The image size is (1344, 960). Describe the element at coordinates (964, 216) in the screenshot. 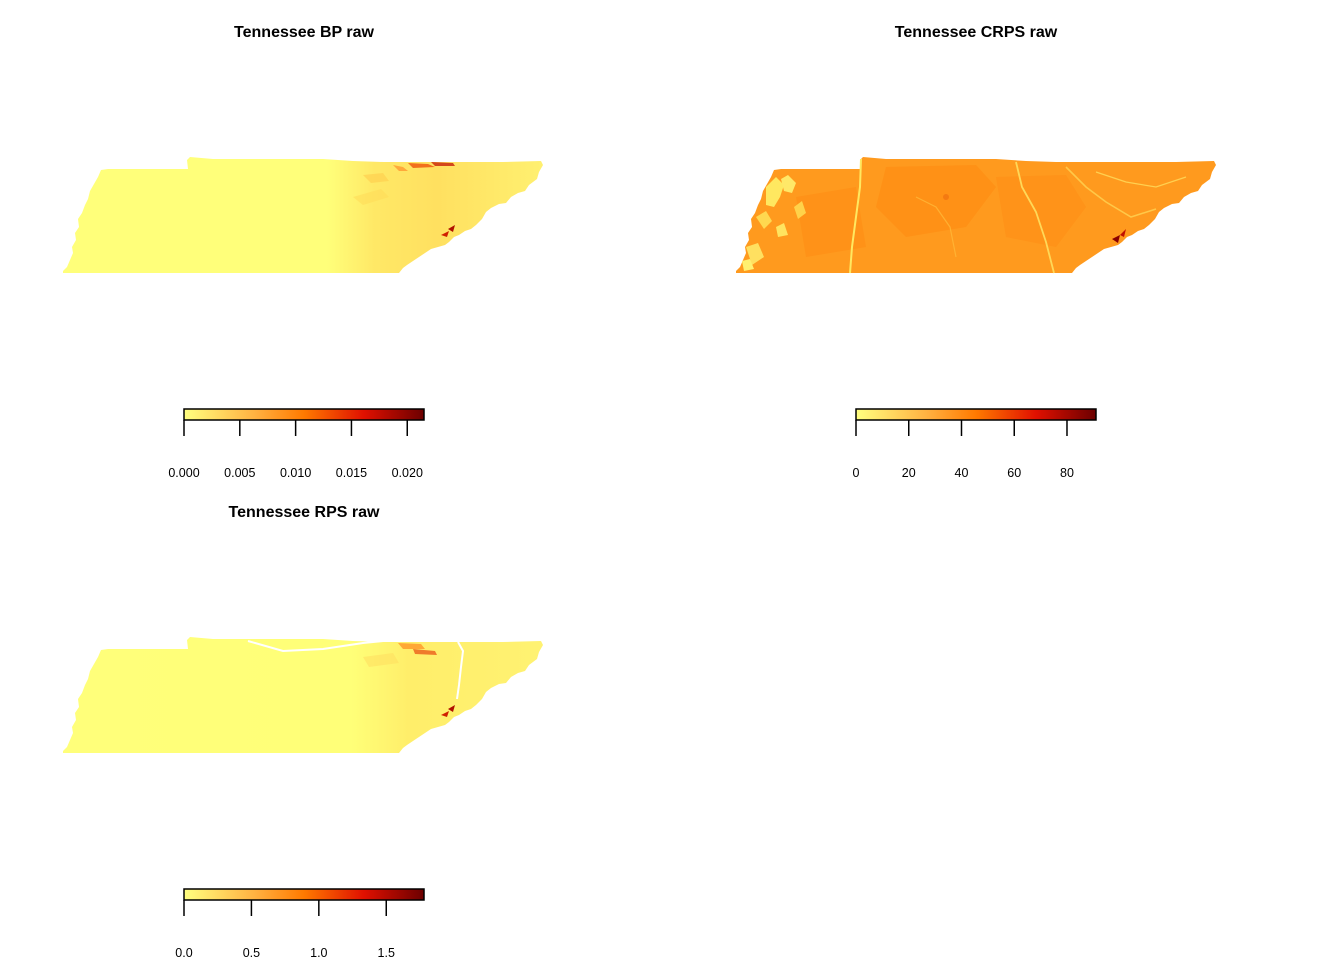

I see `crps-variation` at that location.